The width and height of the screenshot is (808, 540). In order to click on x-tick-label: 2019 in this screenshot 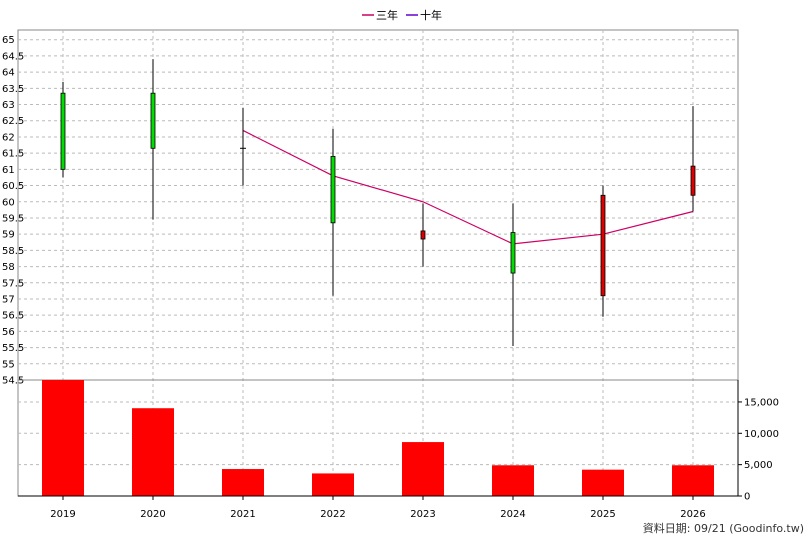, I will do `click(62, 514)`.